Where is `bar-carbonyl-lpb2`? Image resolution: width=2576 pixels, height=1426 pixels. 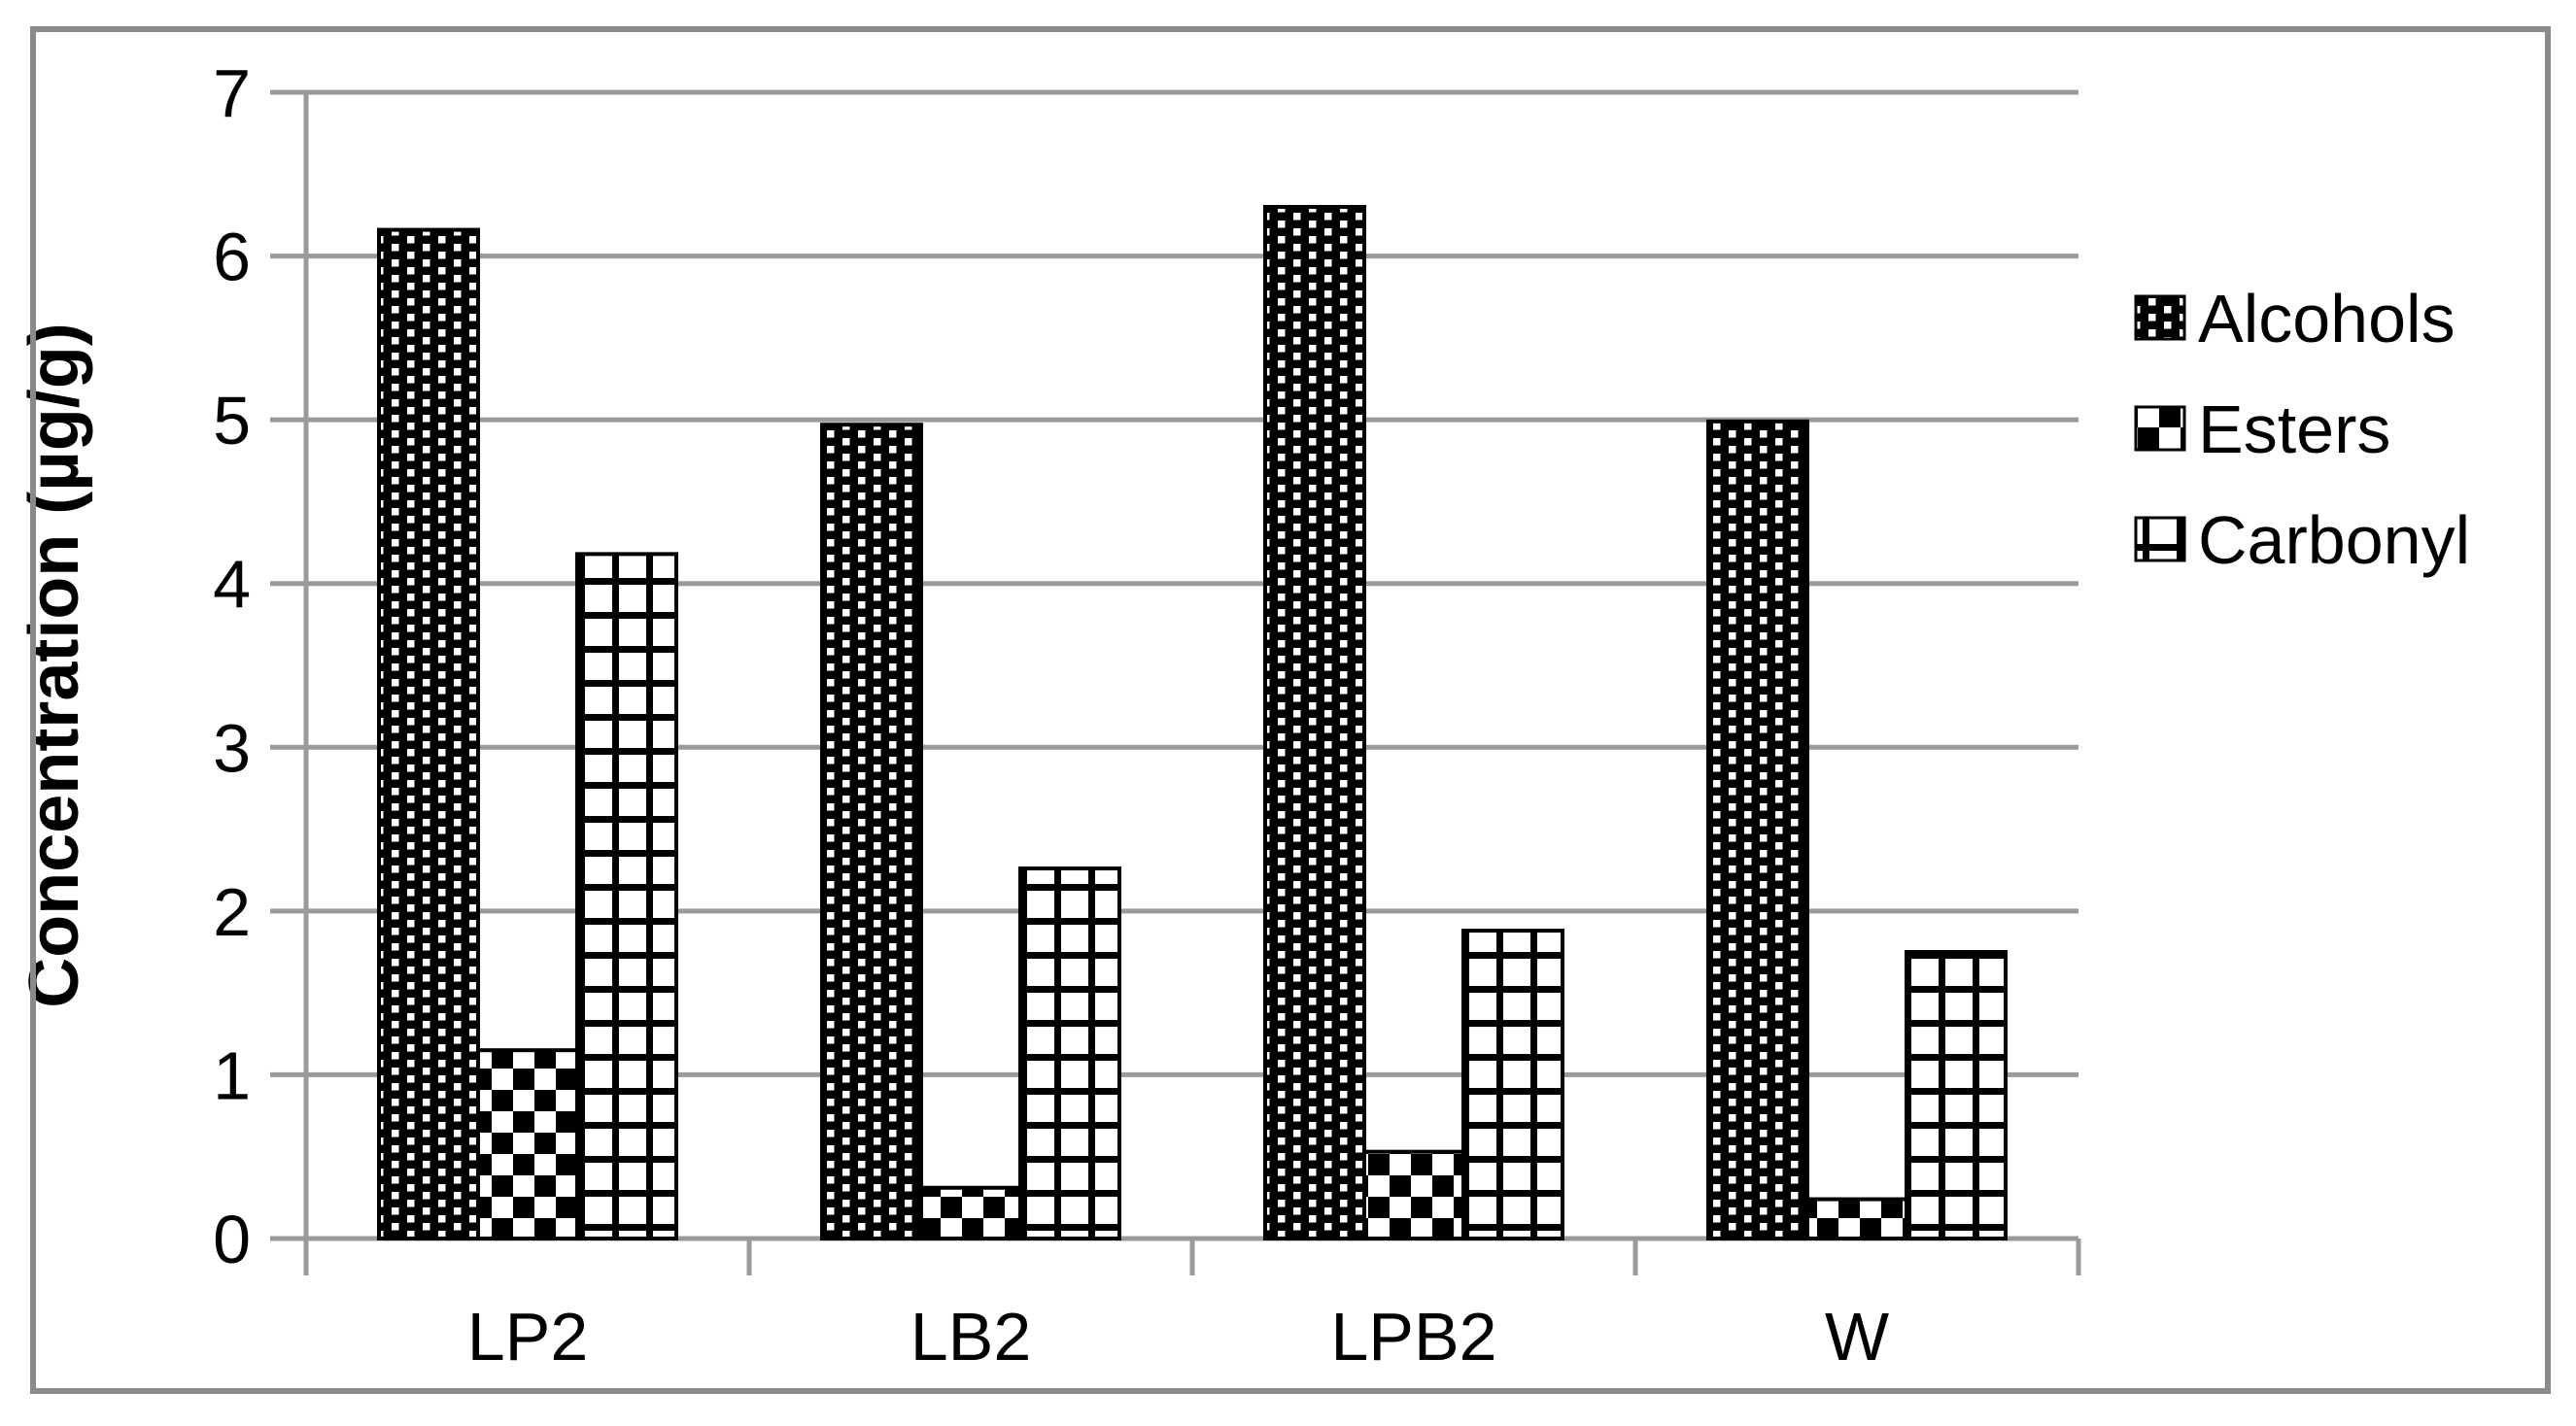 bar-carbonyl-lpb2 is located at coordinates (1512, 1084).